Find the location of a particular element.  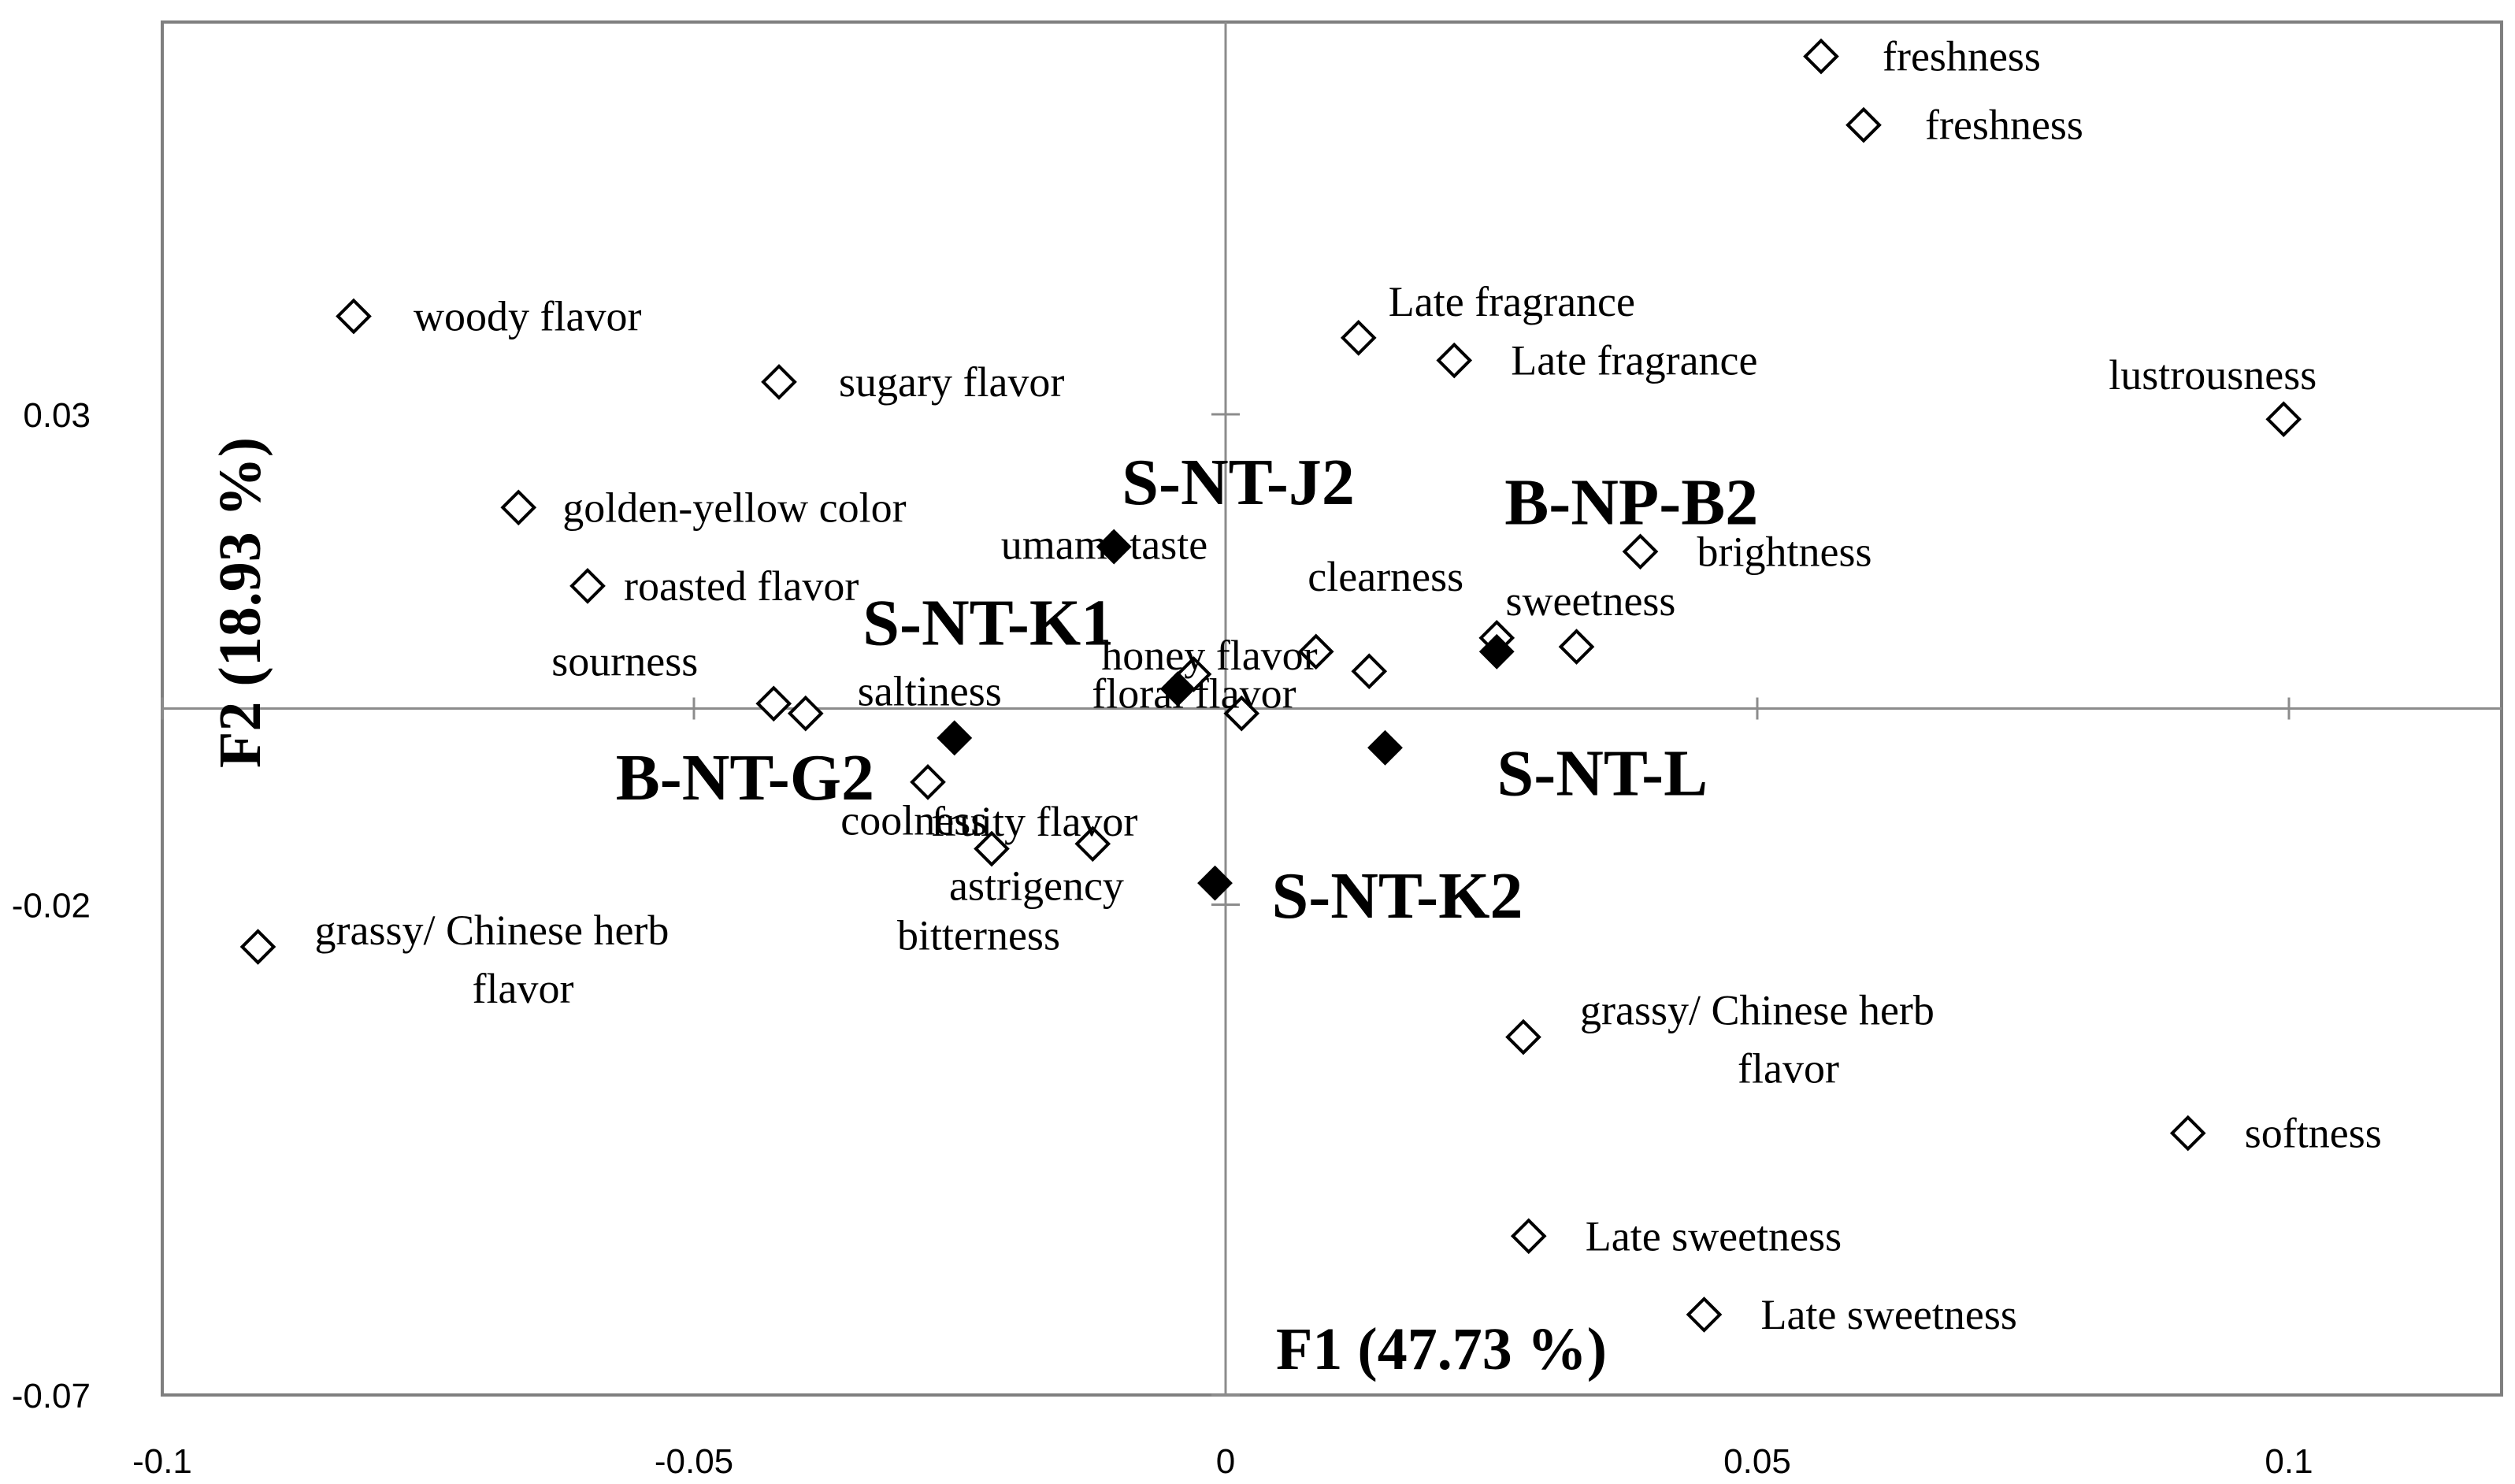

attribute-point-label: sourness is located at coordinates (625, 660).